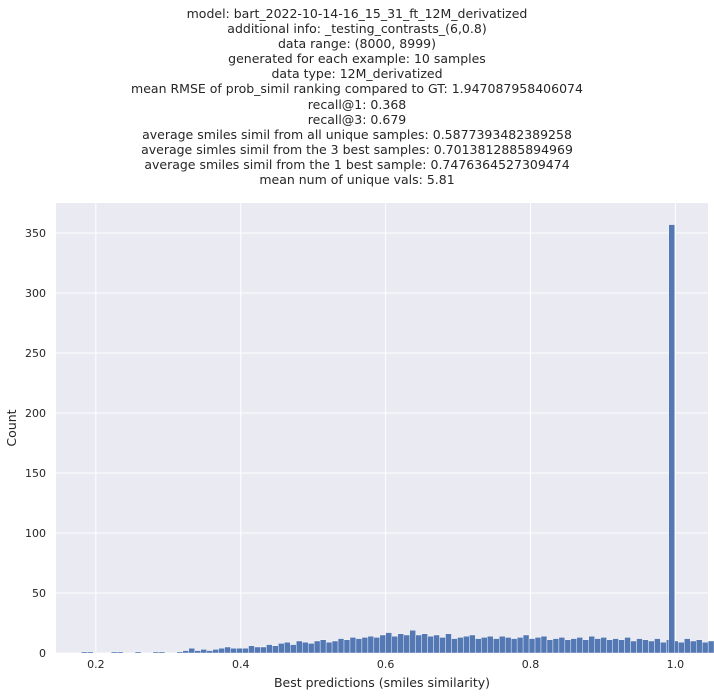 The image size is (714, 696). I want to click on y-axis-ticks: 0 50 100 150 200 250 300 350, so click(35, 443).